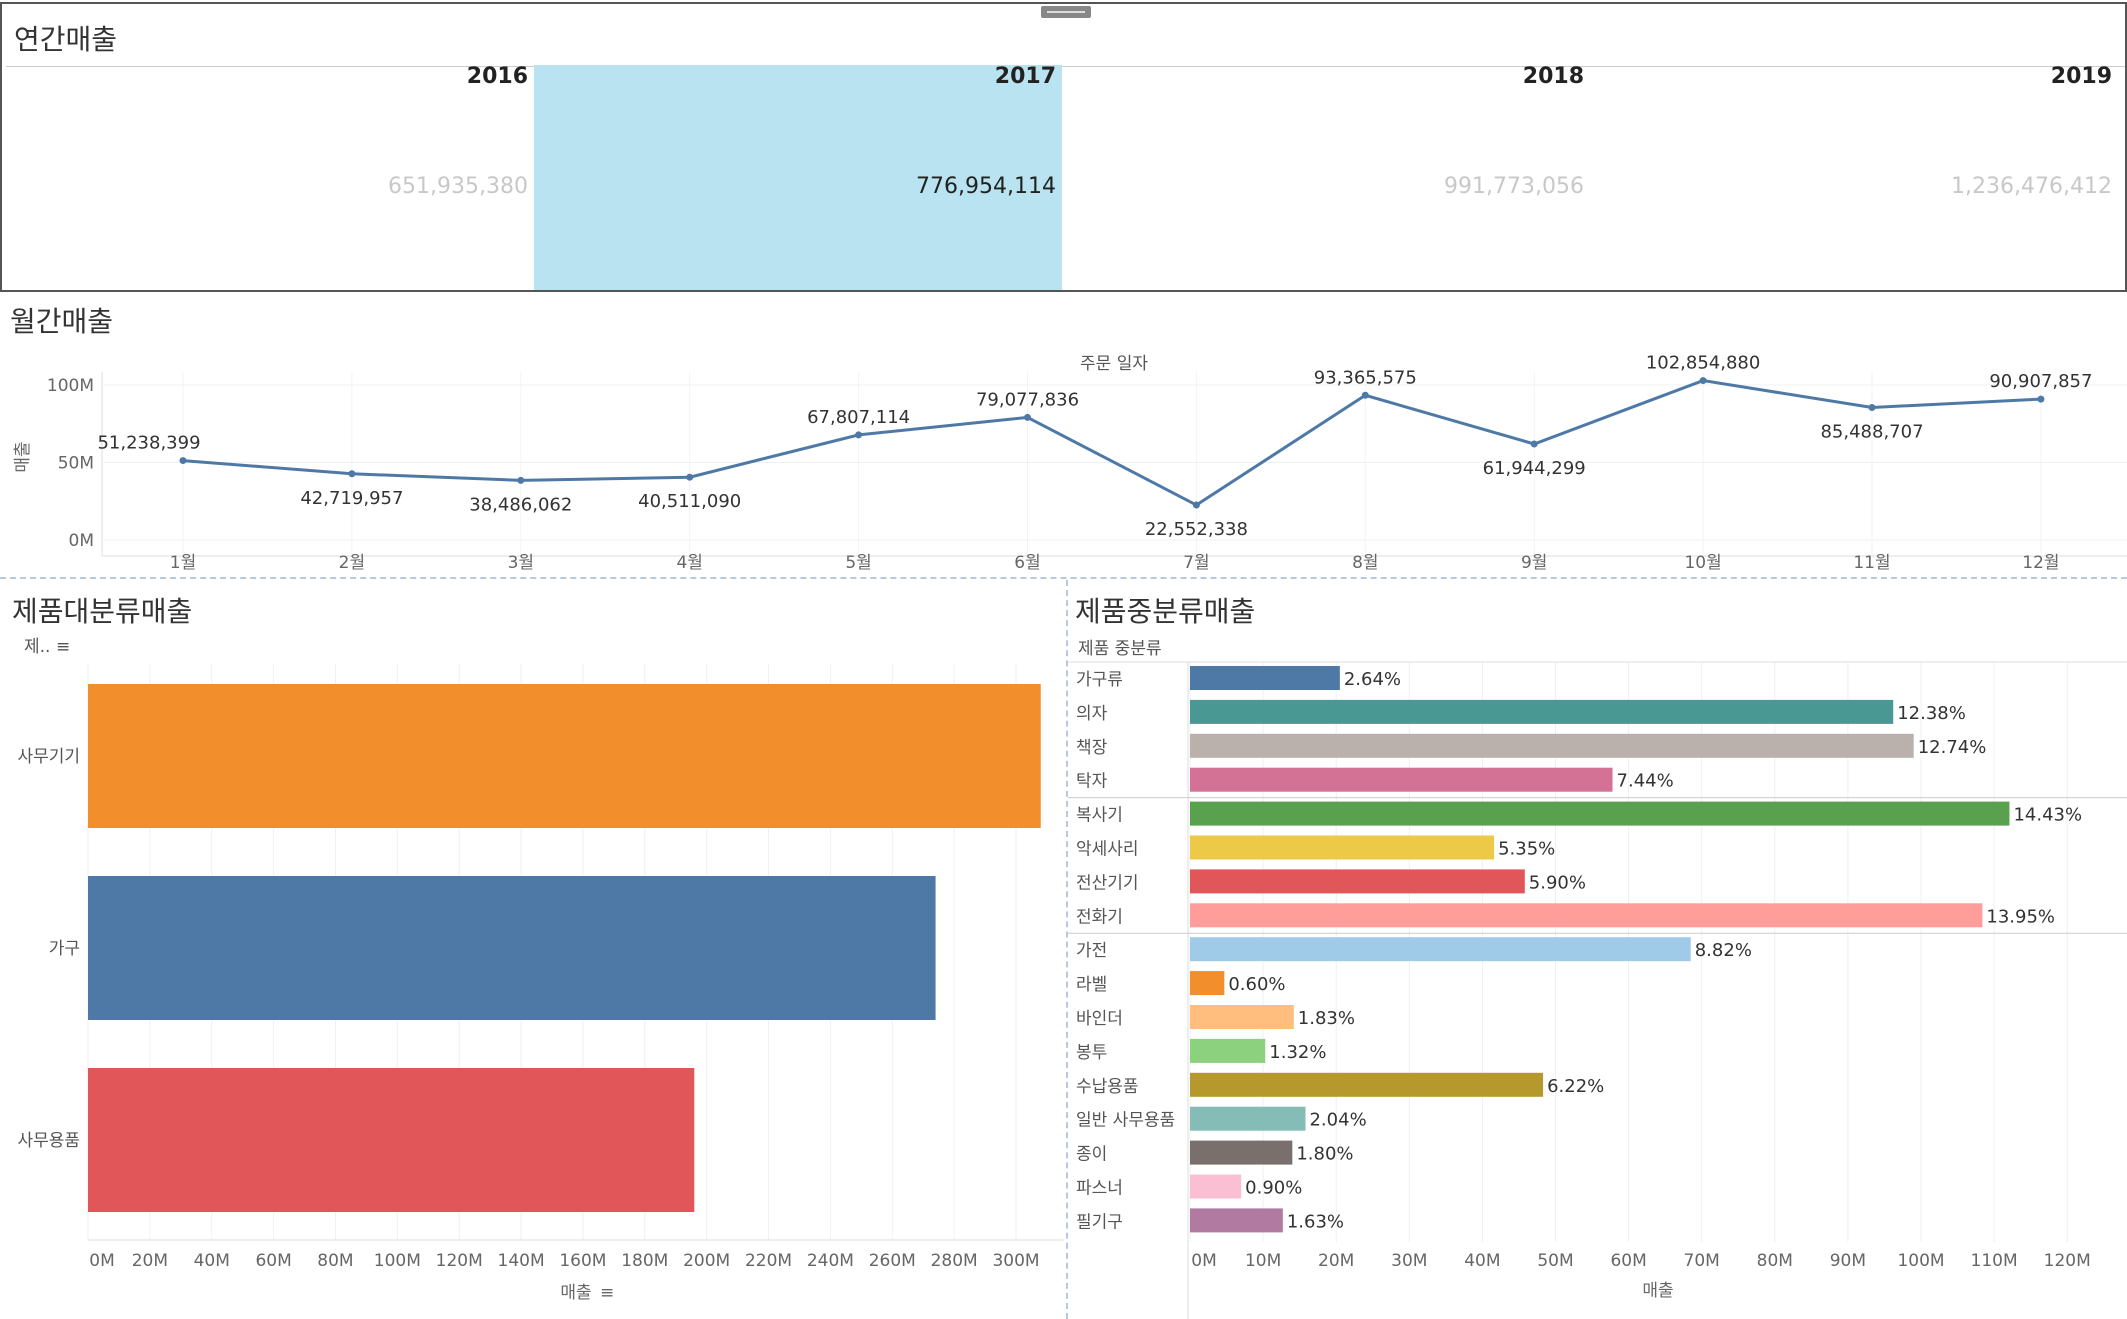 The image size is (2127, 1319). Describe the element at coordinates (1702, 563) in the screenshot. I see `monthly-x-tick-label: 10월` at that location.